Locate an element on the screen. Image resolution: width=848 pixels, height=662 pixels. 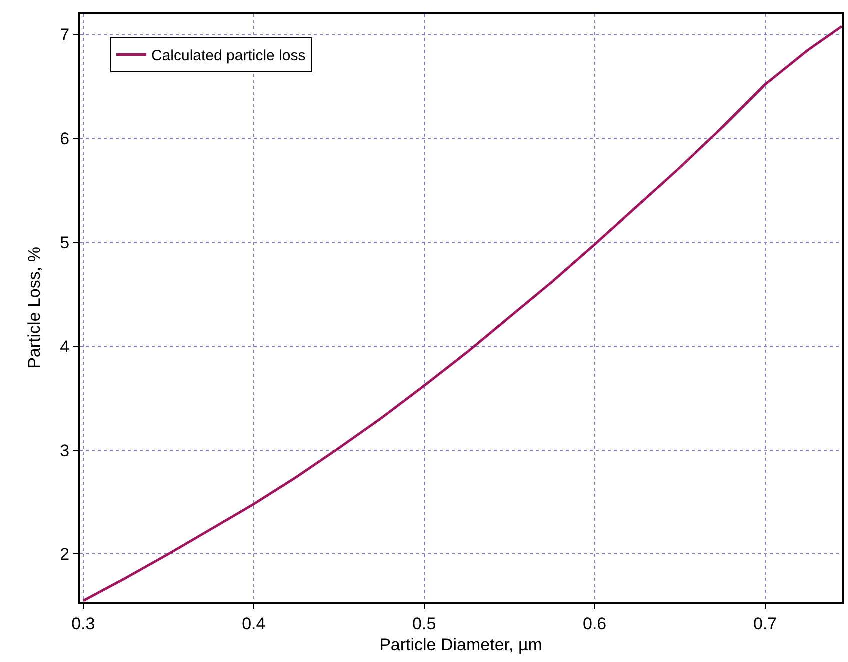
legend-label: Calculated particle loss is located at coordinates (228, 56).